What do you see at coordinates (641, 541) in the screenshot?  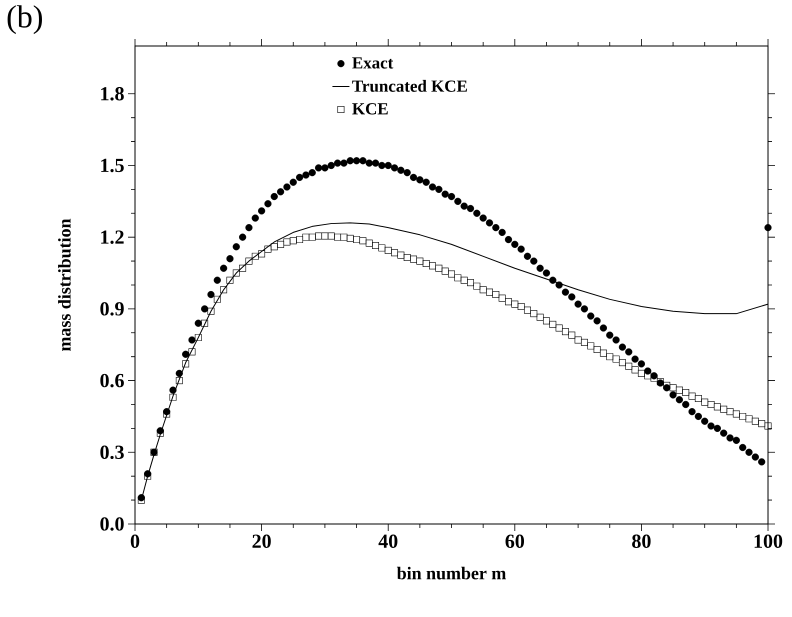 I see `x-tick-label: 80` at bounding box center [641, 541].